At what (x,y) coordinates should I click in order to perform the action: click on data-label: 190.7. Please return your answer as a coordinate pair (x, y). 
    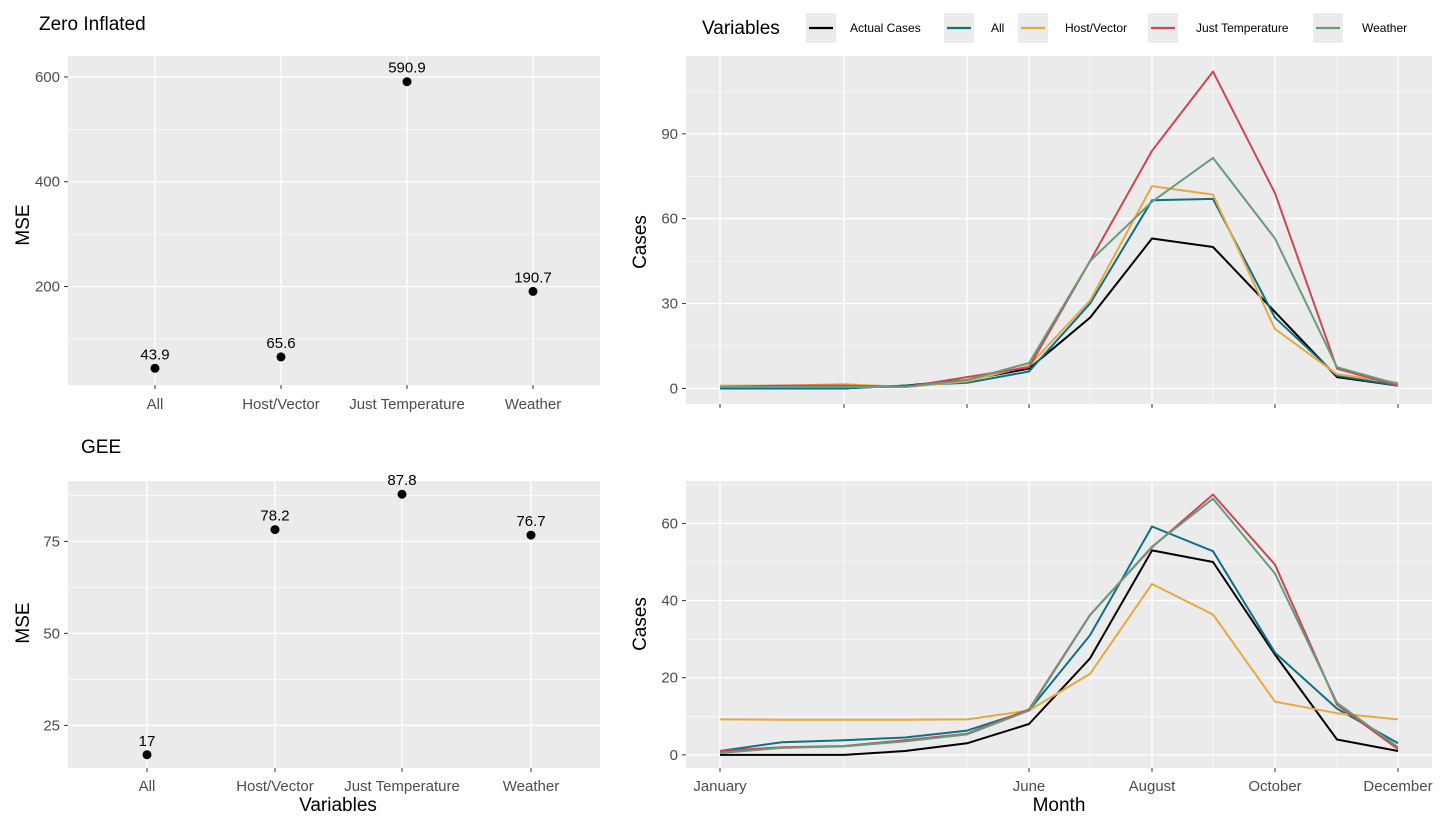
    Looking at the image, I should click on (533, 277).